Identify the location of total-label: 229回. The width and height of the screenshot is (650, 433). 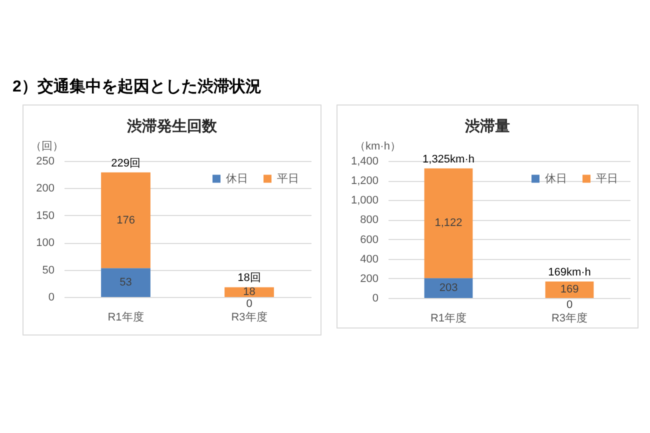
(125, 163).